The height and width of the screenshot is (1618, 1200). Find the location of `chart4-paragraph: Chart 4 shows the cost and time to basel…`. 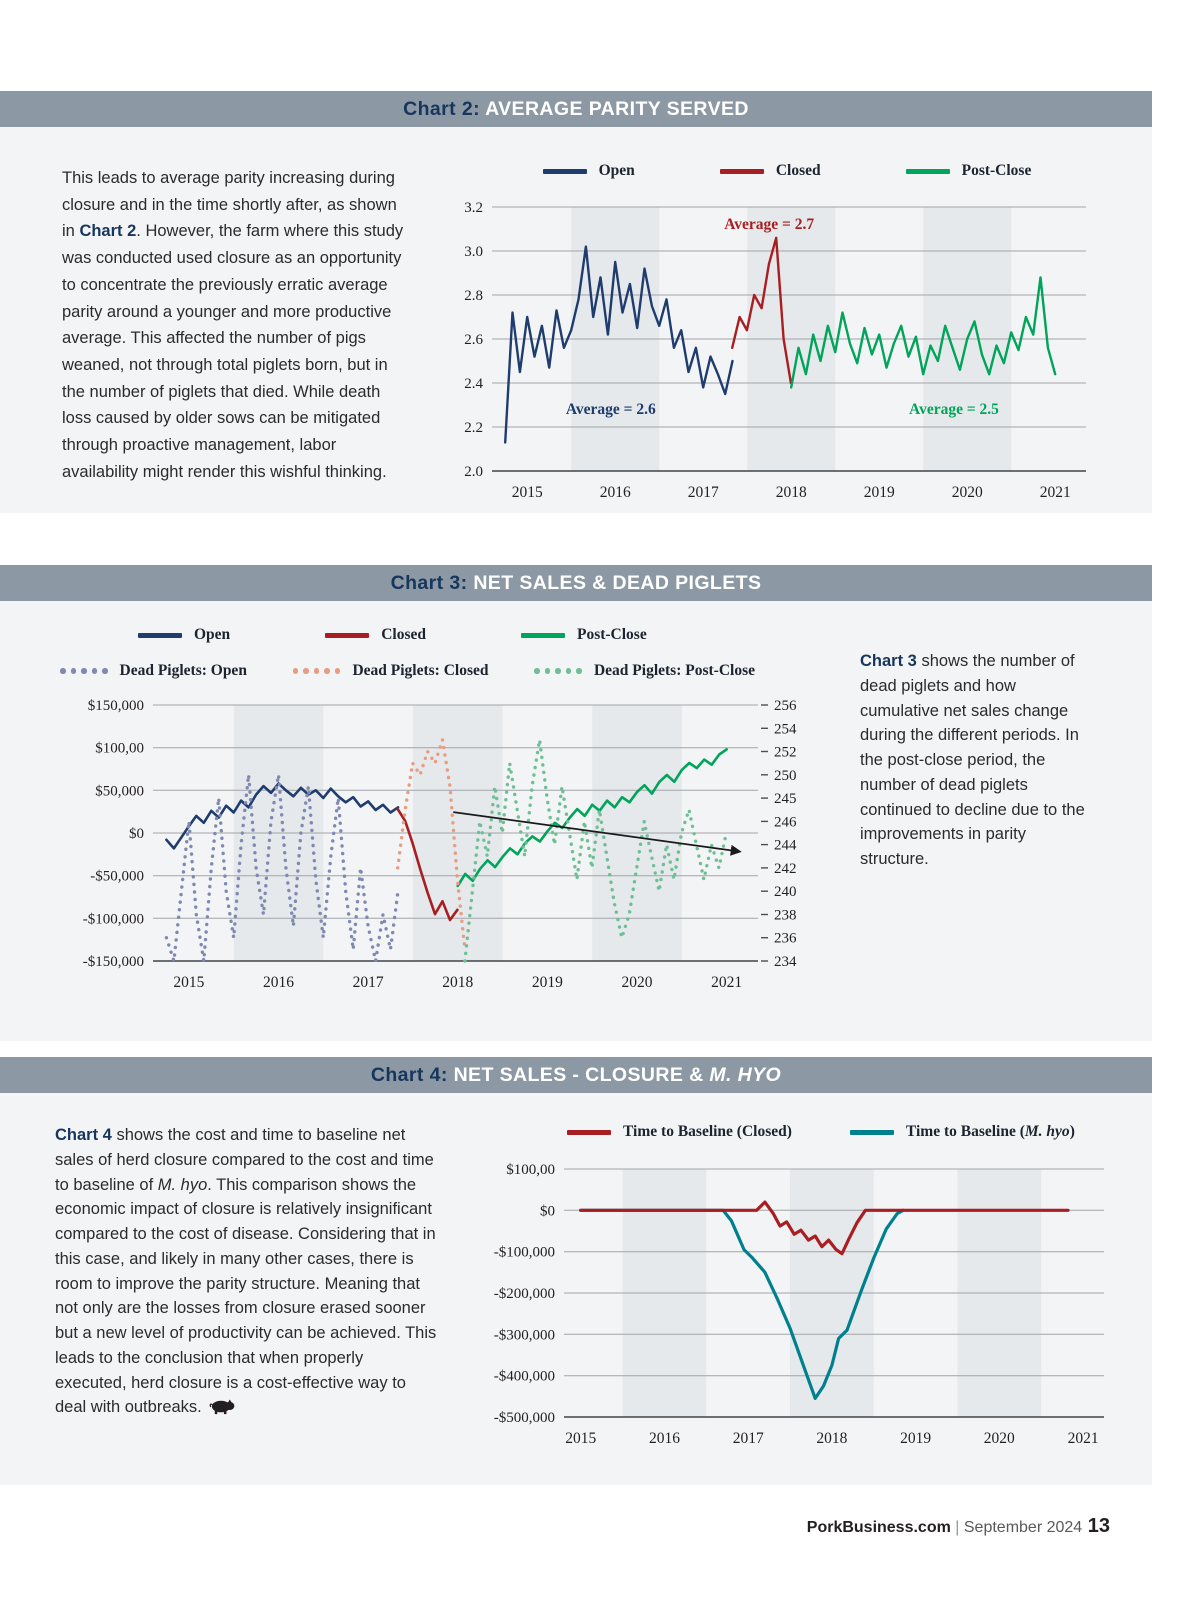

chart4-paragraph: Chart 4 shows the cost and time to basel… is located at coordinates (247, 1304).